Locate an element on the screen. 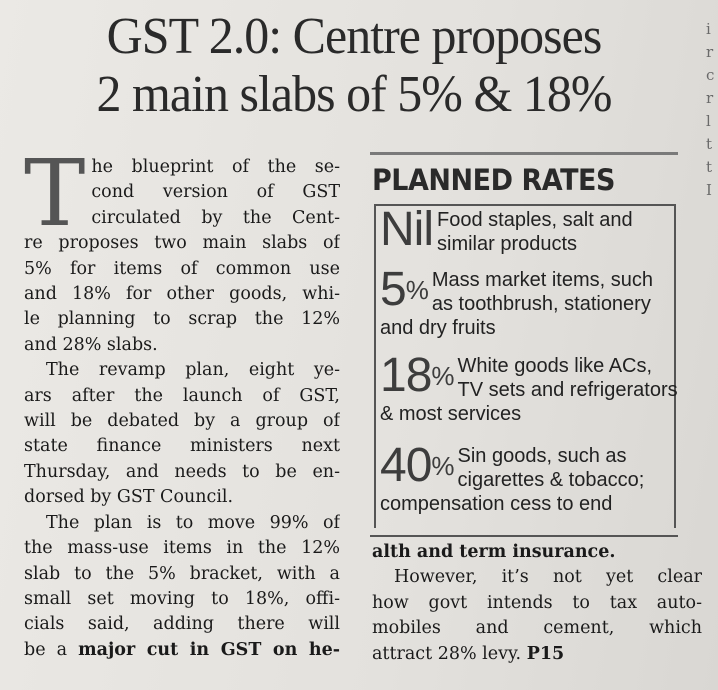  text-line: The plan is to move 99% of is located at coordinates (193, 522).